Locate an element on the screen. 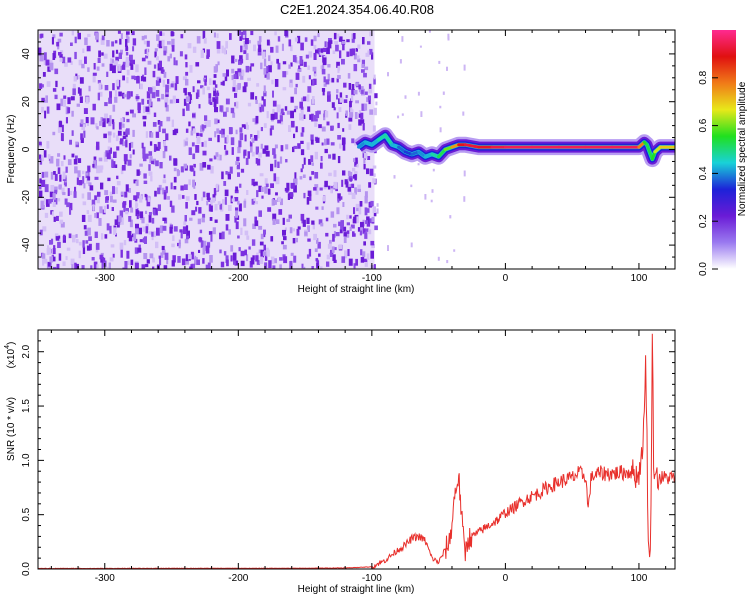 The width and height of the screenshot is (750, 600). colorbar-tick-label: 0.4 is located at coordinates (703, 173).